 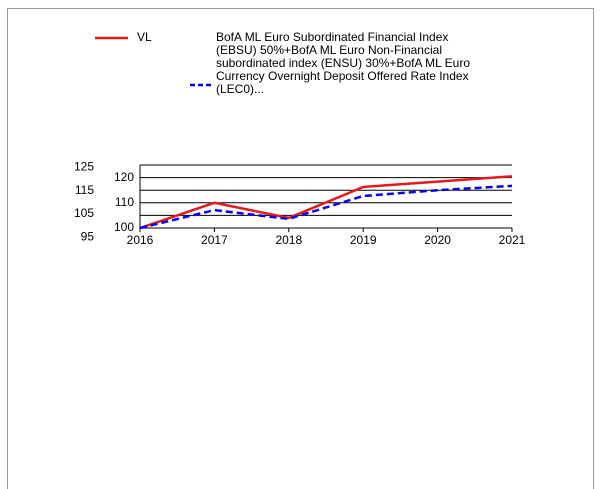 I want to click on x-tick-label: 2018, so click(x=288, y=240).